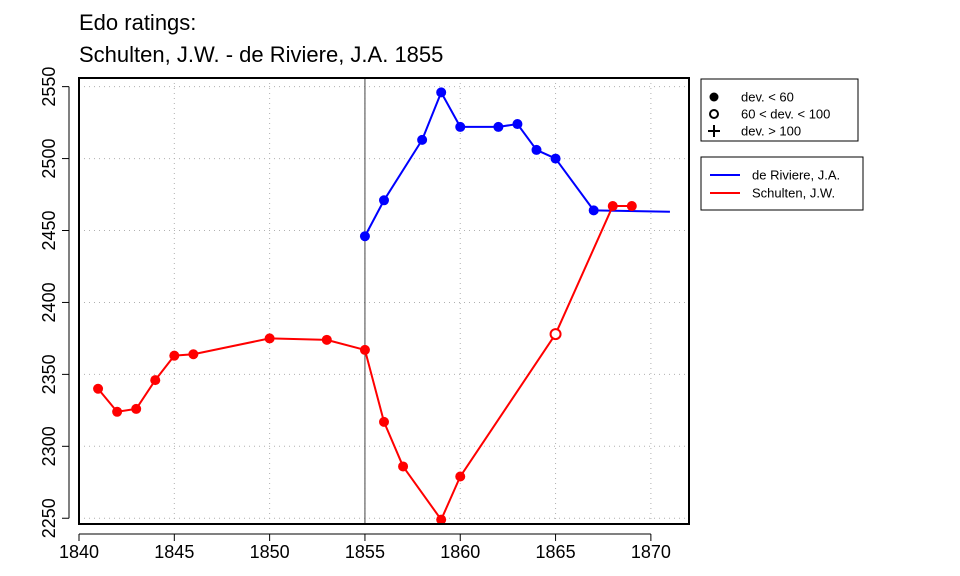 The image size is (960, 576). I want to click on x-tick-label: 1860, so click(460, 552).